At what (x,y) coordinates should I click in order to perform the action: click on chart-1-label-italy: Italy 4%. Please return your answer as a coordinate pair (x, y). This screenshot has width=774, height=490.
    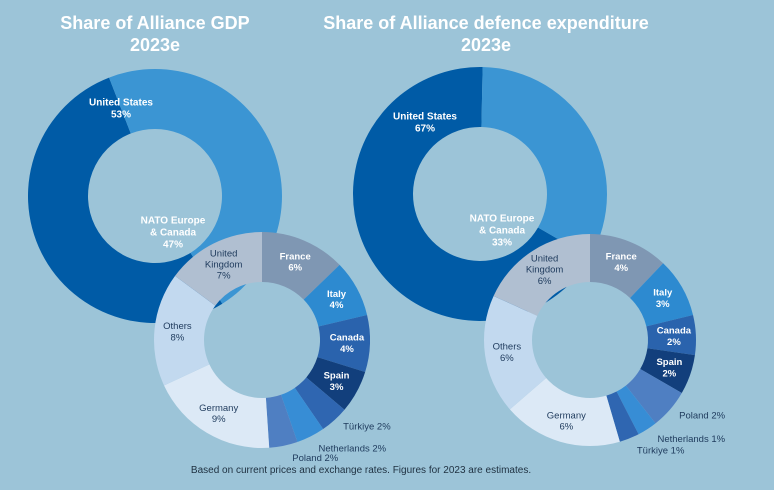
    Looking at the image, I should click on (337, 300).